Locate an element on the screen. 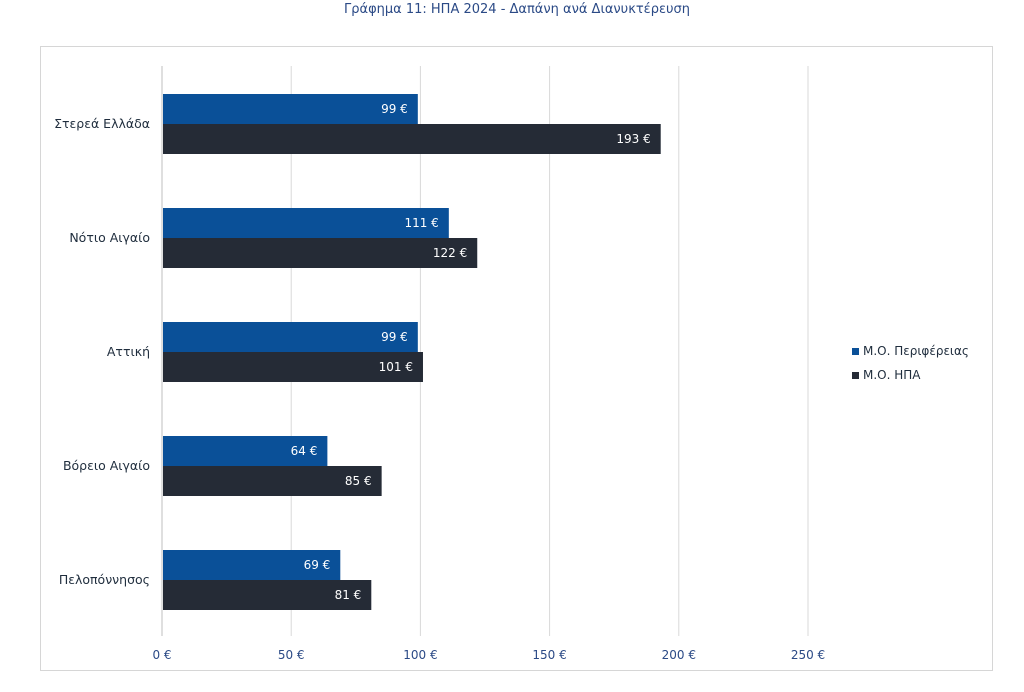  legend-item-region: Μ.Ο. Περιφέρειας is located at coordinates (910, 351).